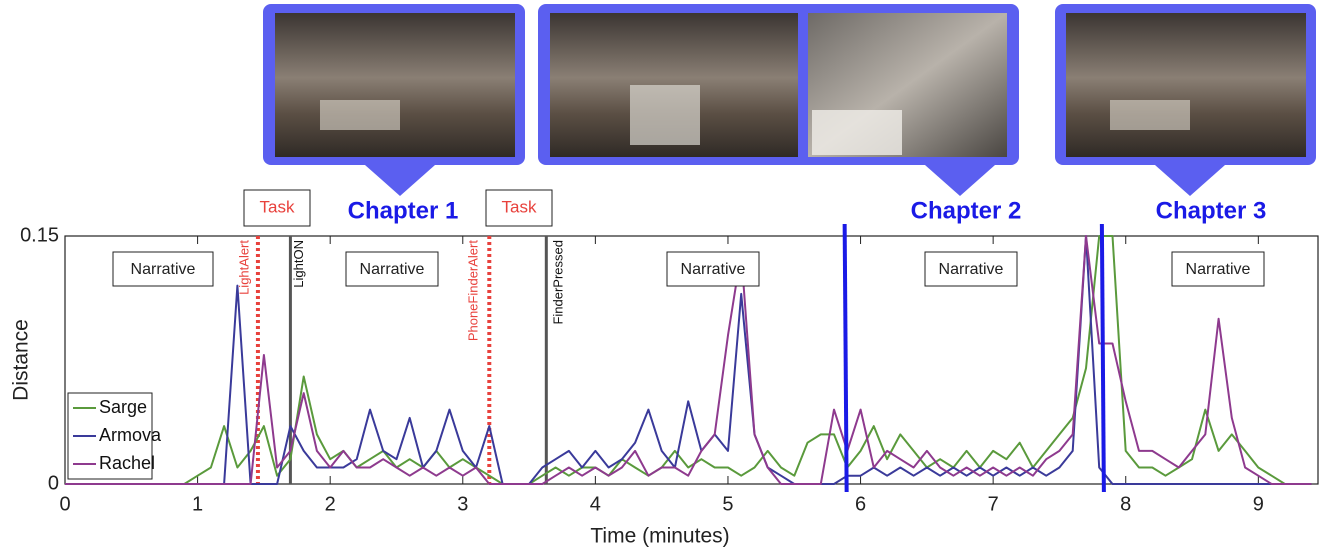 This screenshot has height=552, width=1320. What do you see at coordinates (403, 210) in the screenshot?
I see `chapter-title: Chapter 1` at bounding box center [403, 210].